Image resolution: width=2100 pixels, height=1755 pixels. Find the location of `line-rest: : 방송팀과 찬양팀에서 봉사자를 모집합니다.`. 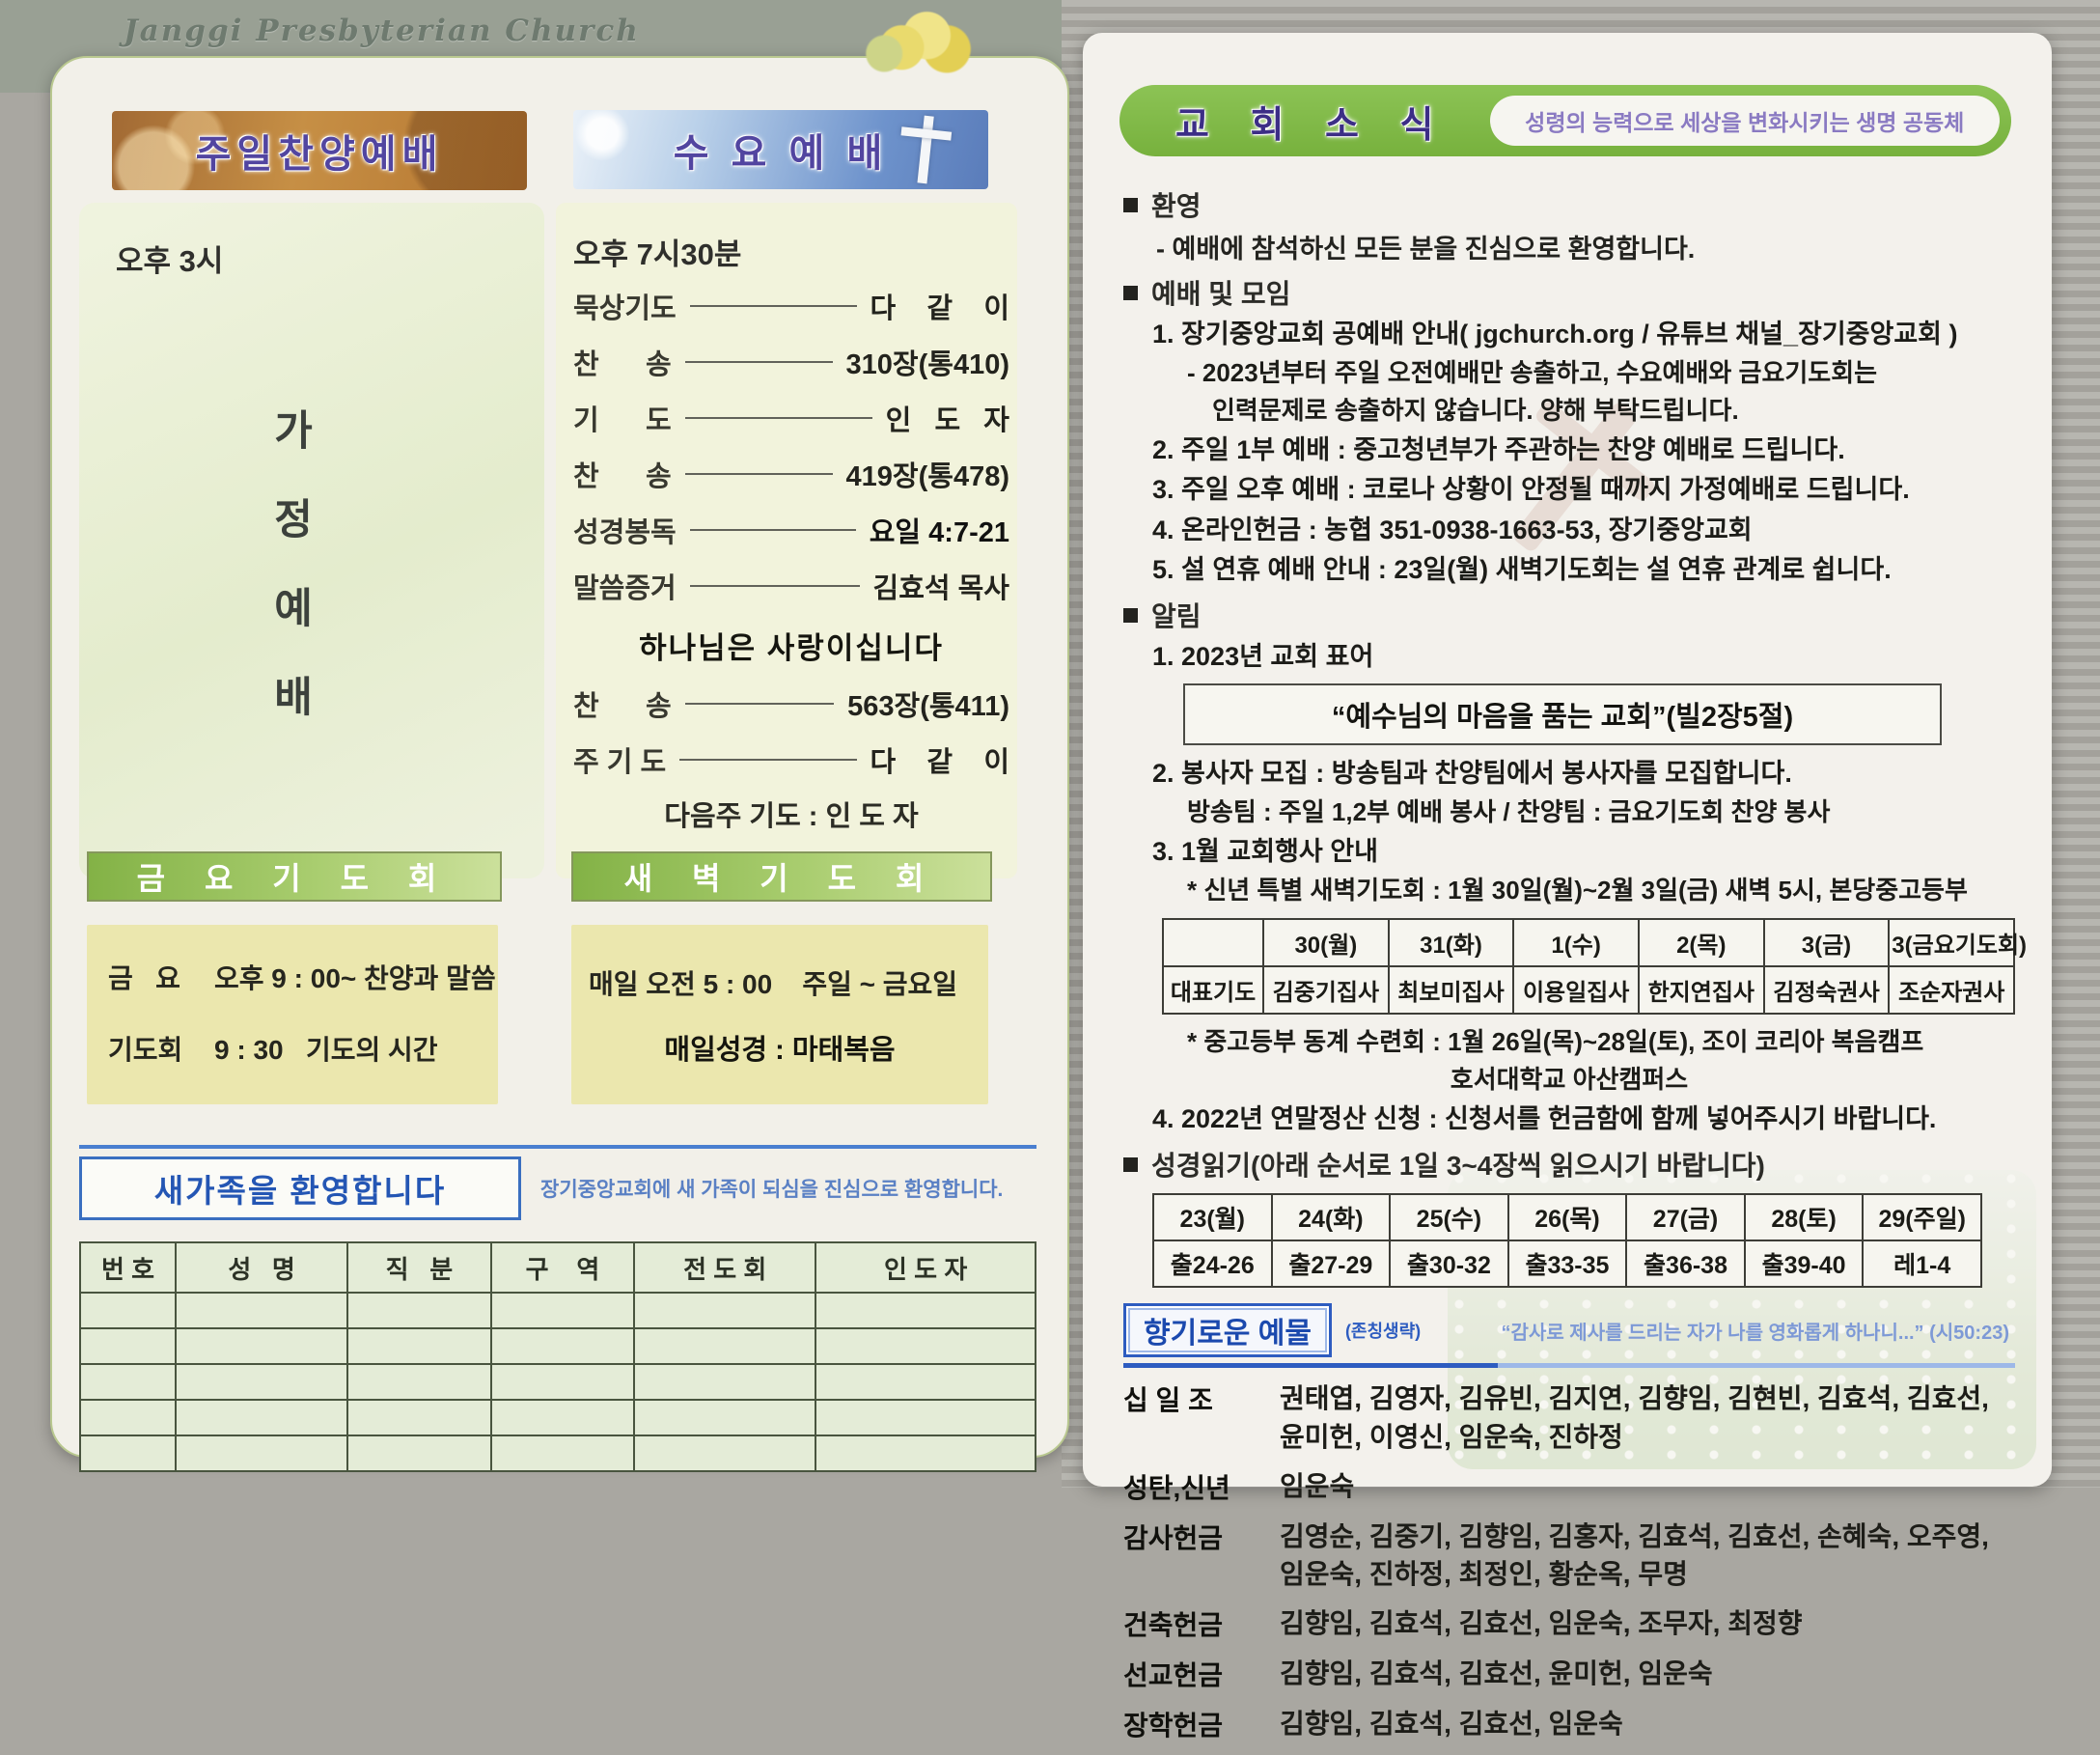

line-rest: : 방송팀과 찬양팀에서 봉사자를 모집합니다. is located at coordinates (1550, 773).